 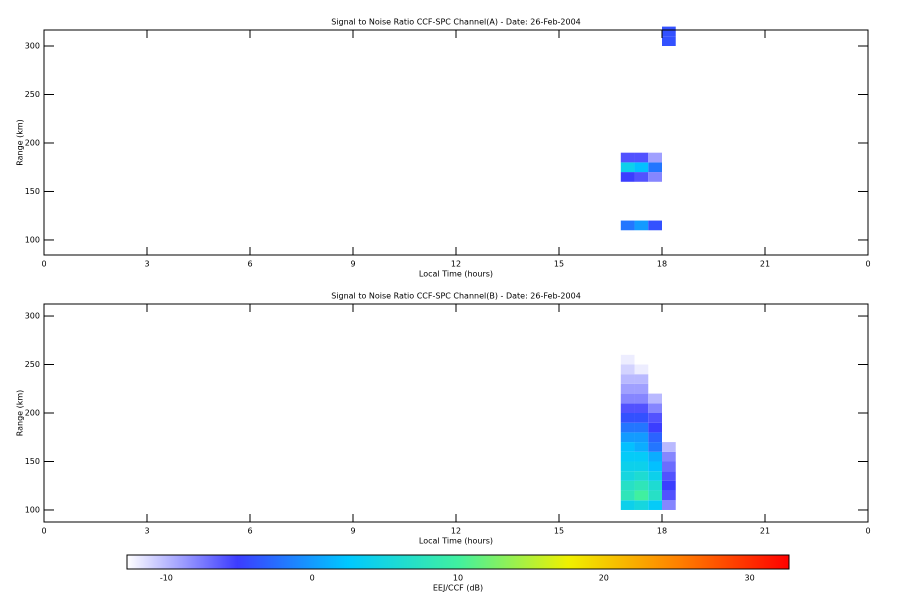 What do you see at coordinates (20, 142) in the screenshot?
I see `y-axis-label: Range (km)` at bounding box center [20, 142].